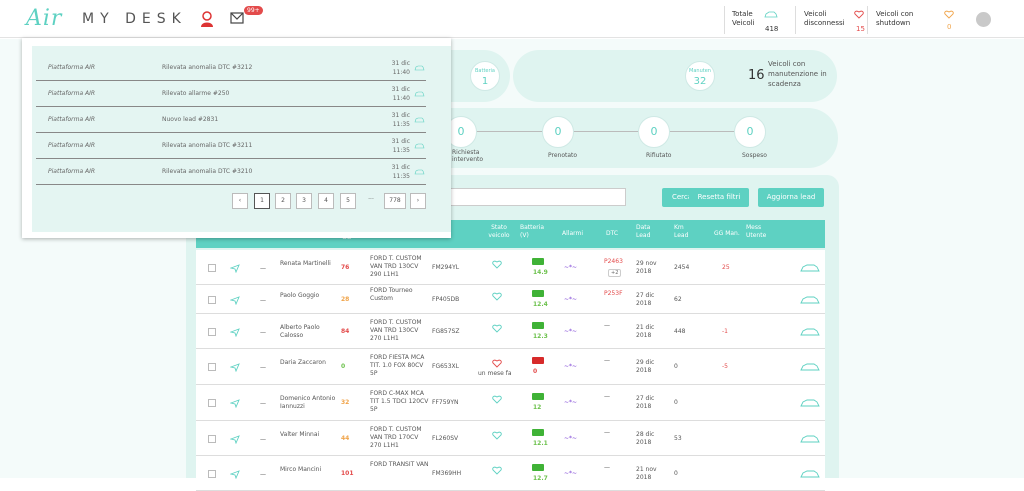  What do you see at coordinates (304, 201) in the screenshot?
I see `pager-button: 3` at bounding box center [304, 201].